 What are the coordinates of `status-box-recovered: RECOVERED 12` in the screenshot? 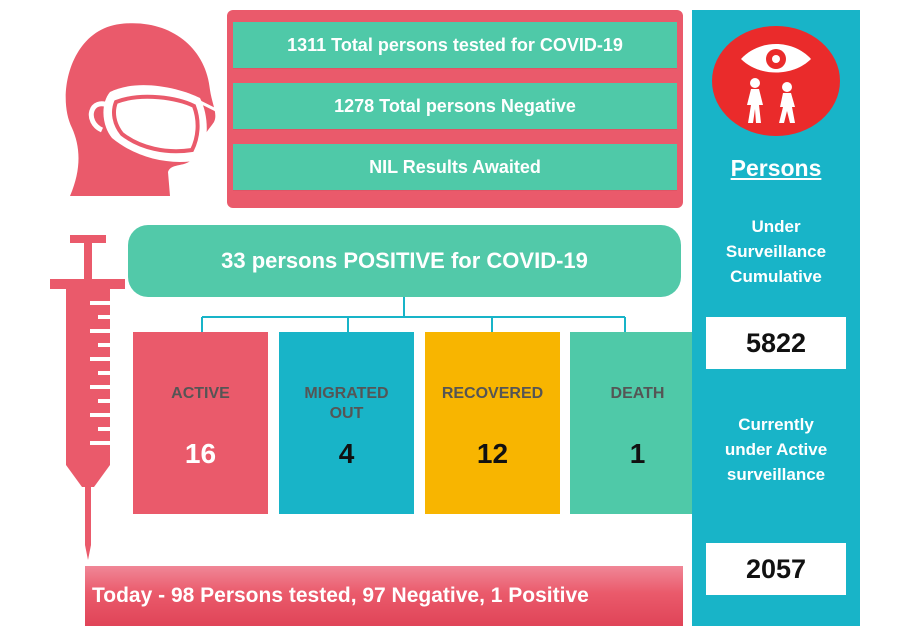 It's located at (492, 423).